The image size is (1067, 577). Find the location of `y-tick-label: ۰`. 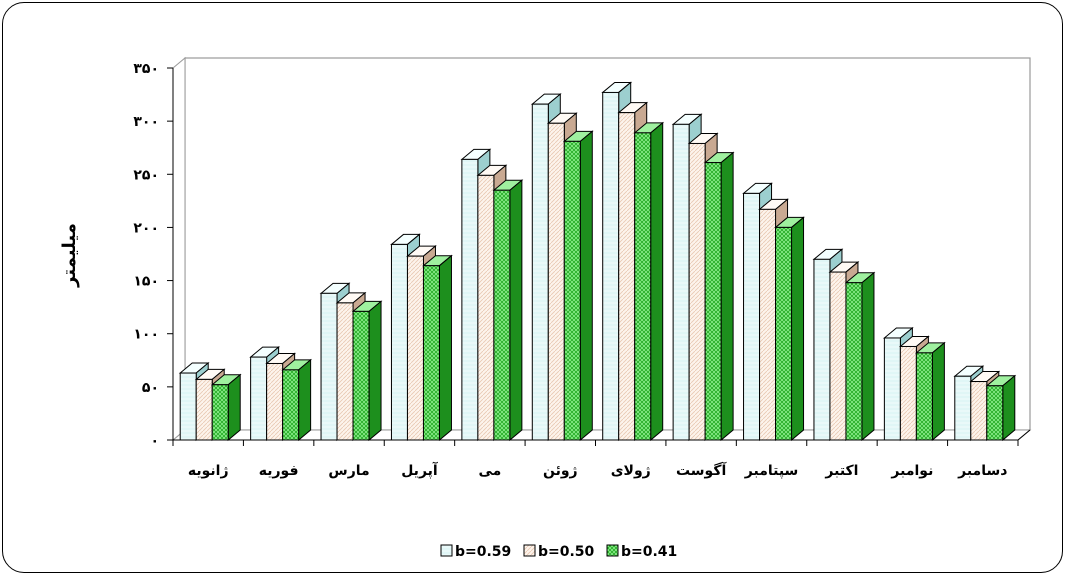

y-tick-label: ۰ is located at coordinates (154, 441).